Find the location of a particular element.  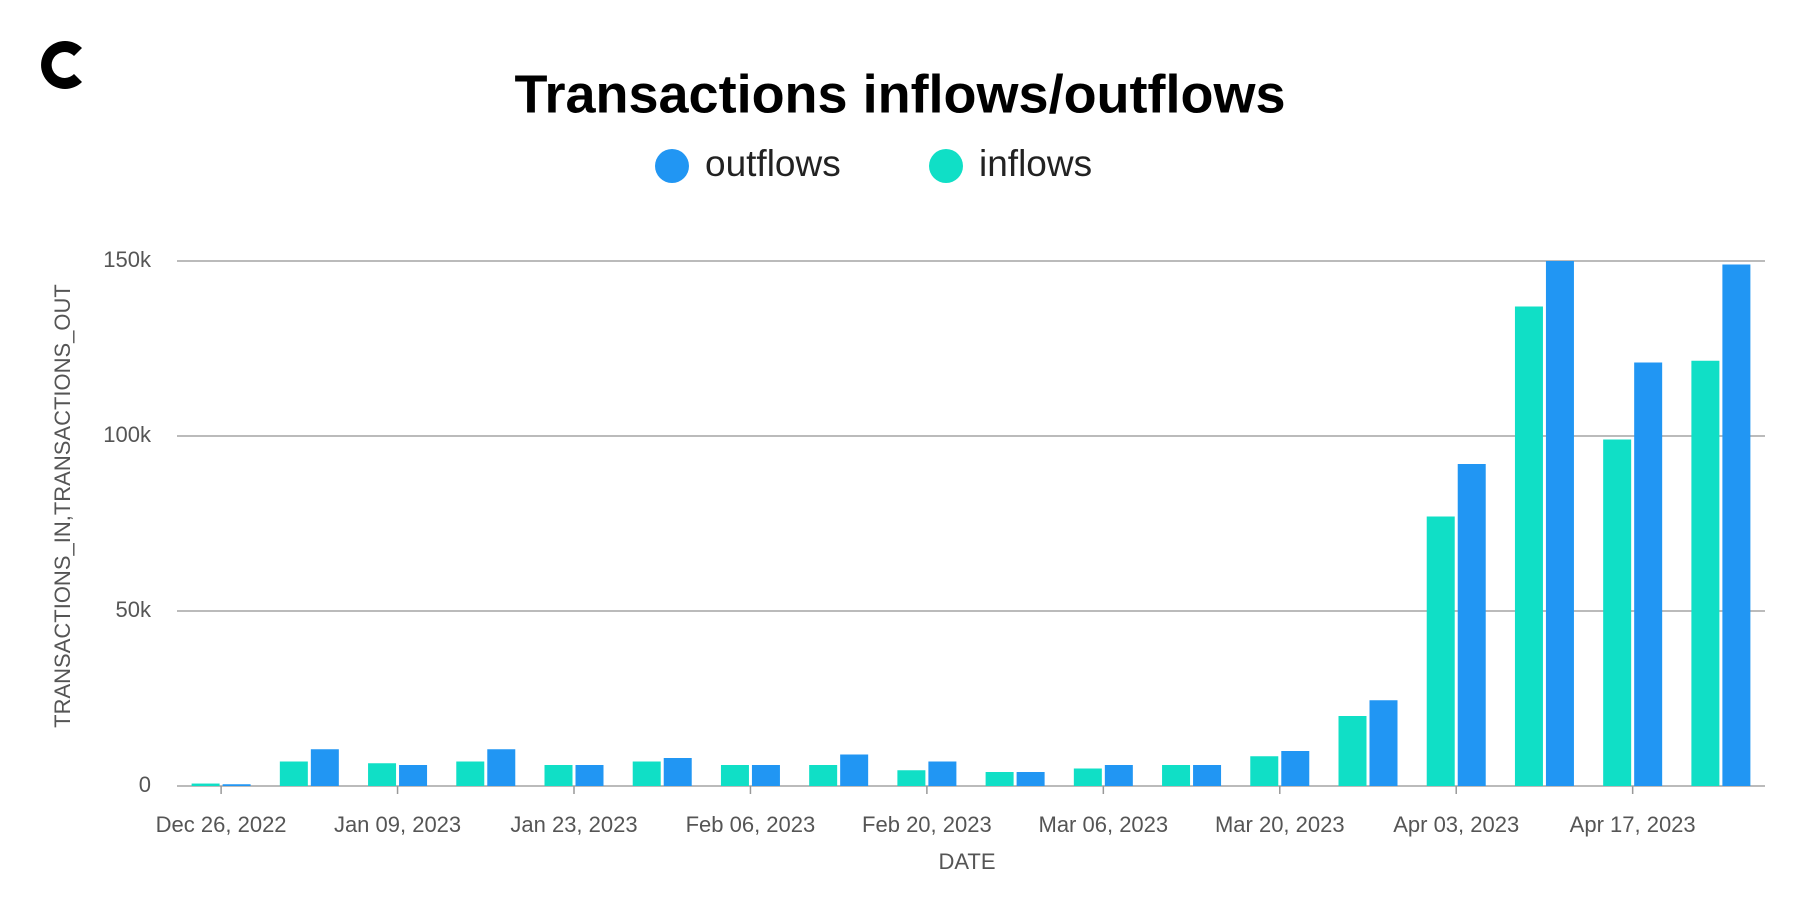

chart-title: Transactions inflows/outflows is located at coordinates (899, 94).